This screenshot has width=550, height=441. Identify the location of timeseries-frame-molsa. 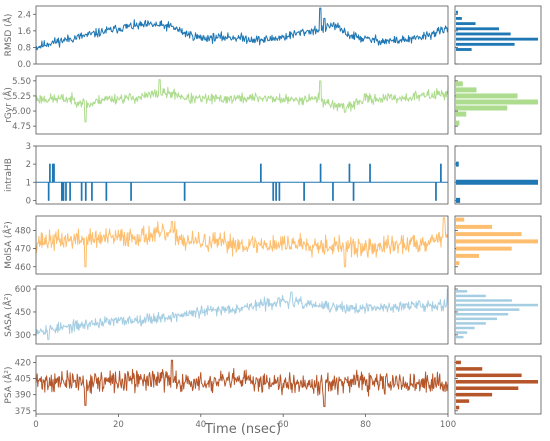
(242, 245).